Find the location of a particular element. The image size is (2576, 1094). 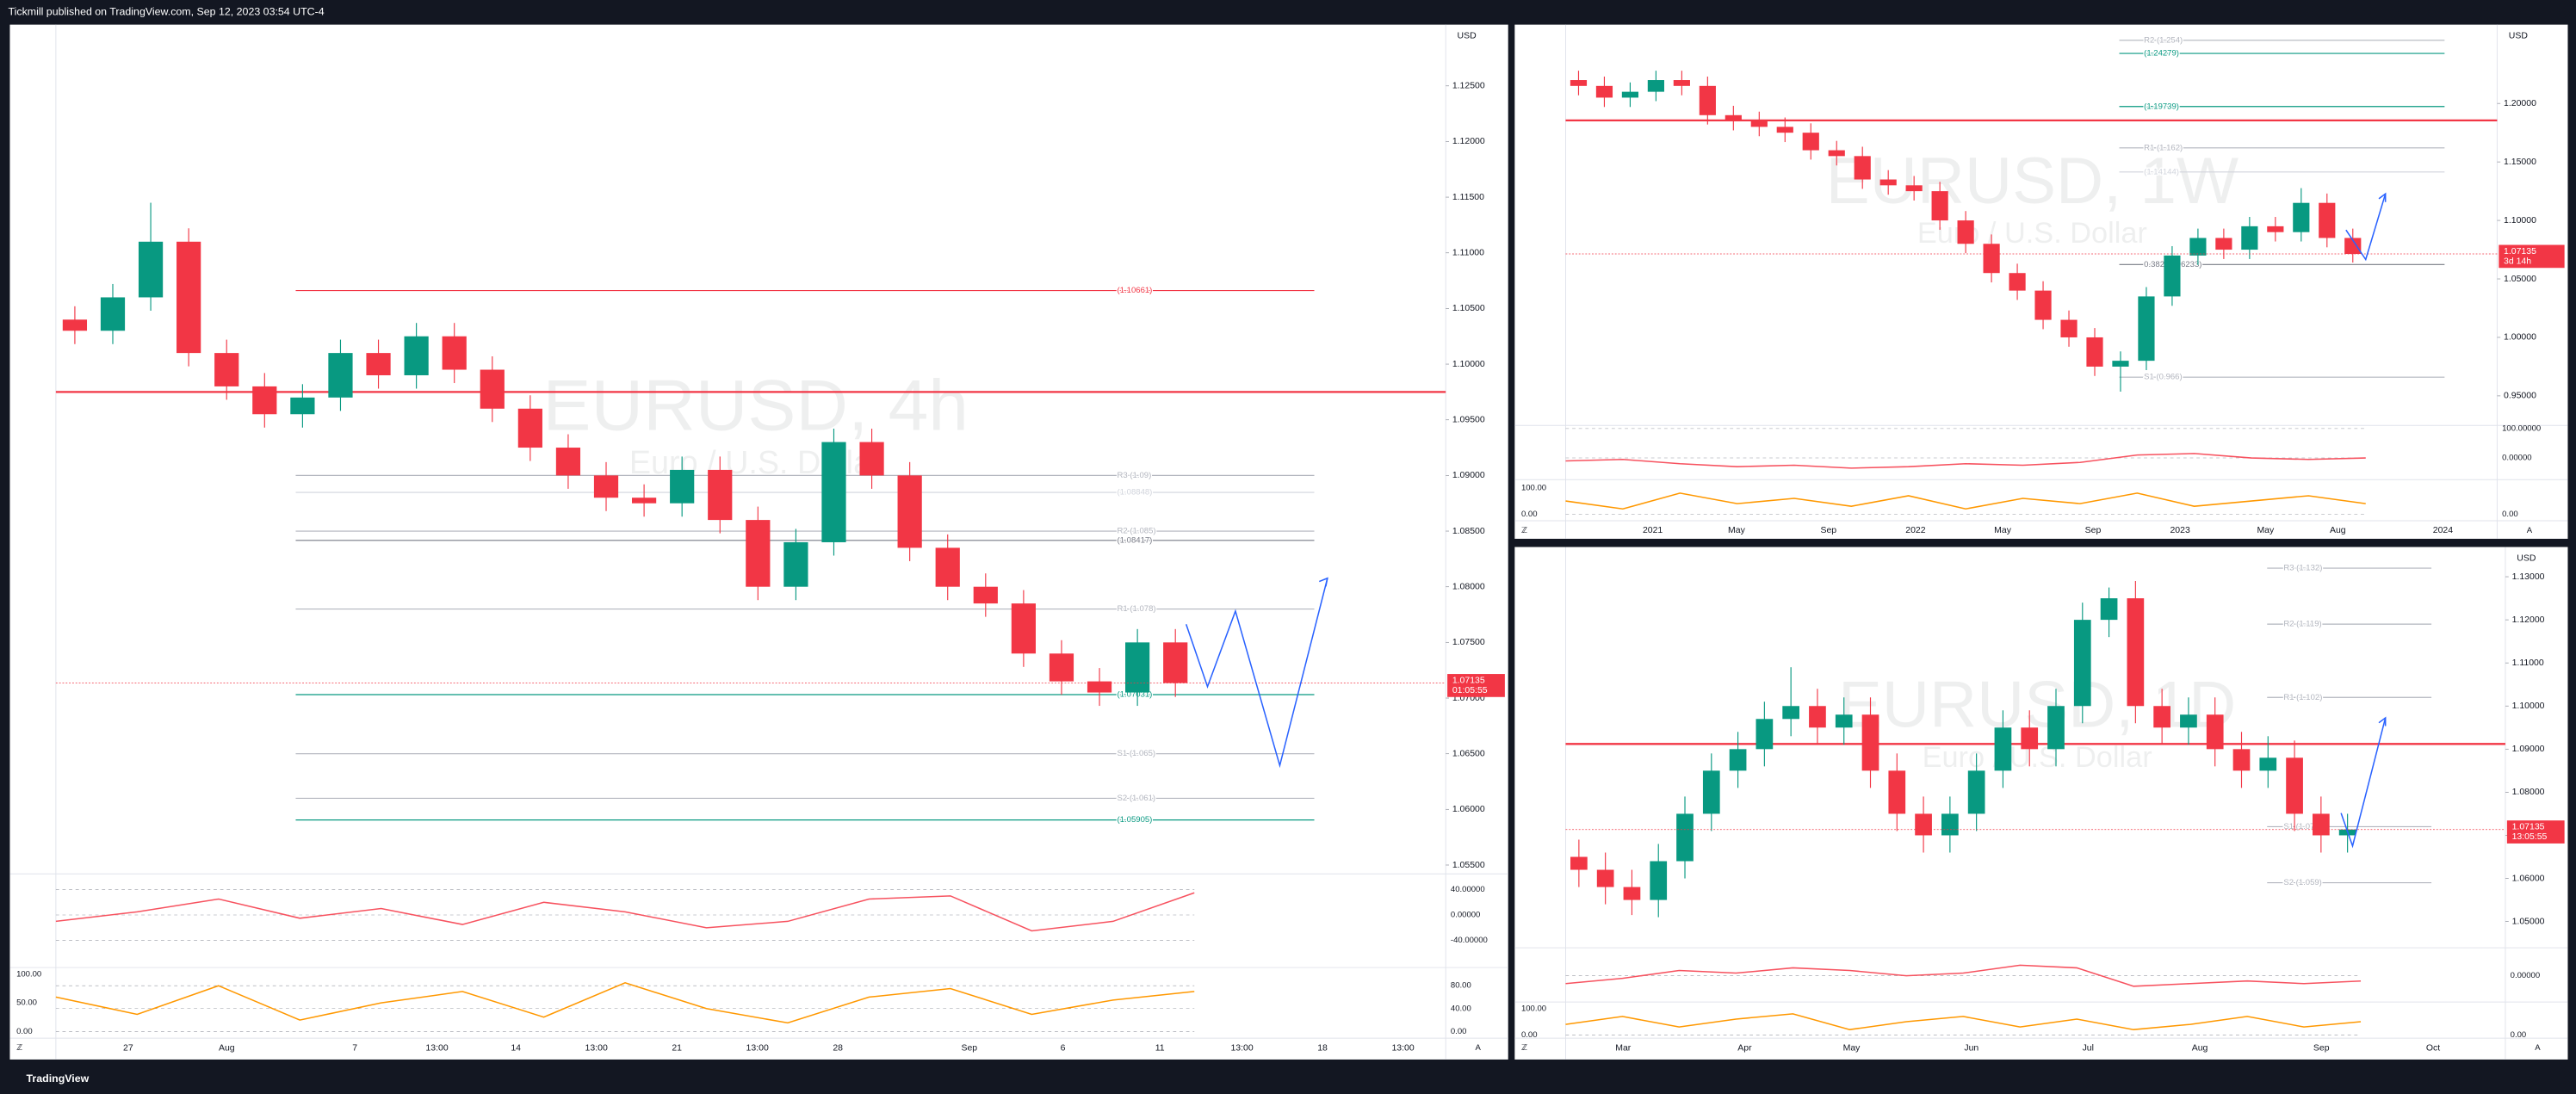

y-tick-label: 1.12000 is located at coordinates (1469, 141).